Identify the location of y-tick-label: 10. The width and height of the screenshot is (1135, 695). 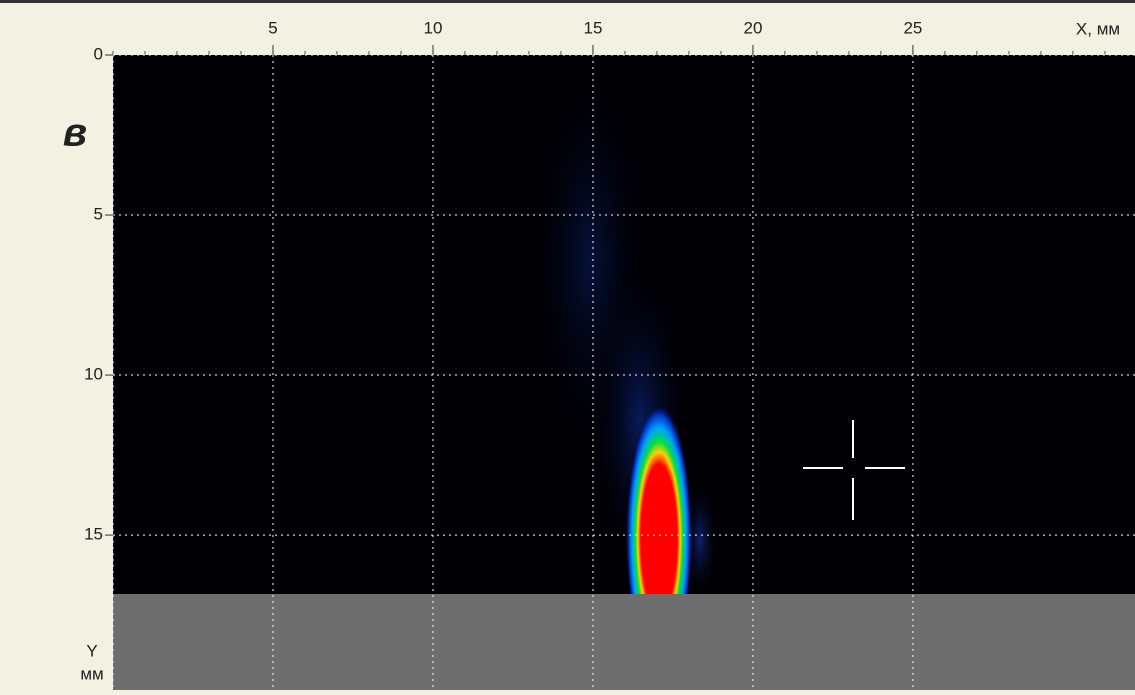
(93, 374).